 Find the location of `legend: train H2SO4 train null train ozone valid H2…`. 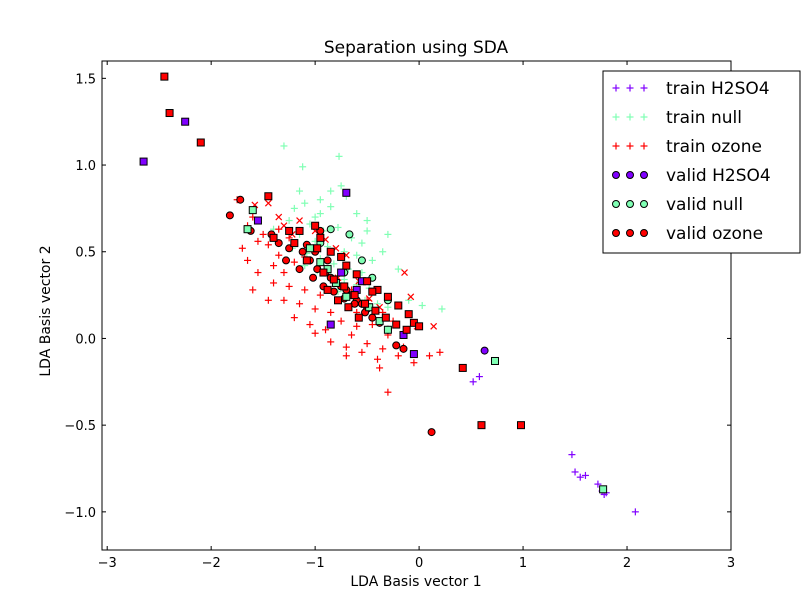

legend: train H2SO4 train null train ozone valid H2… is located at coordinates (701, 162).